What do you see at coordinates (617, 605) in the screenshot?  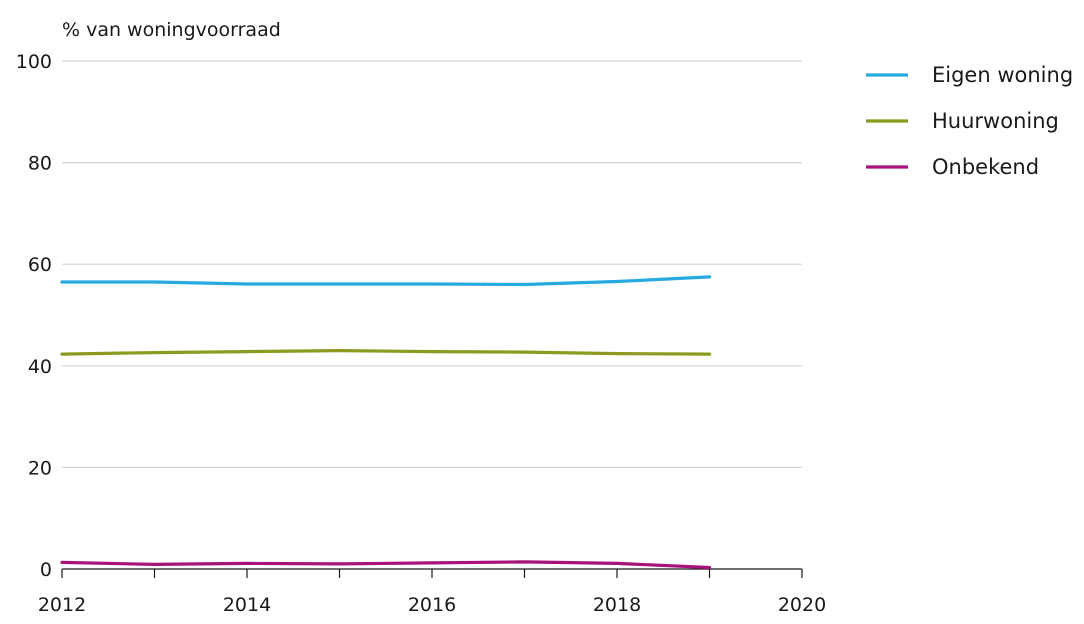 I see `x-tick-label: 2018` at bounding box center [617, 605].